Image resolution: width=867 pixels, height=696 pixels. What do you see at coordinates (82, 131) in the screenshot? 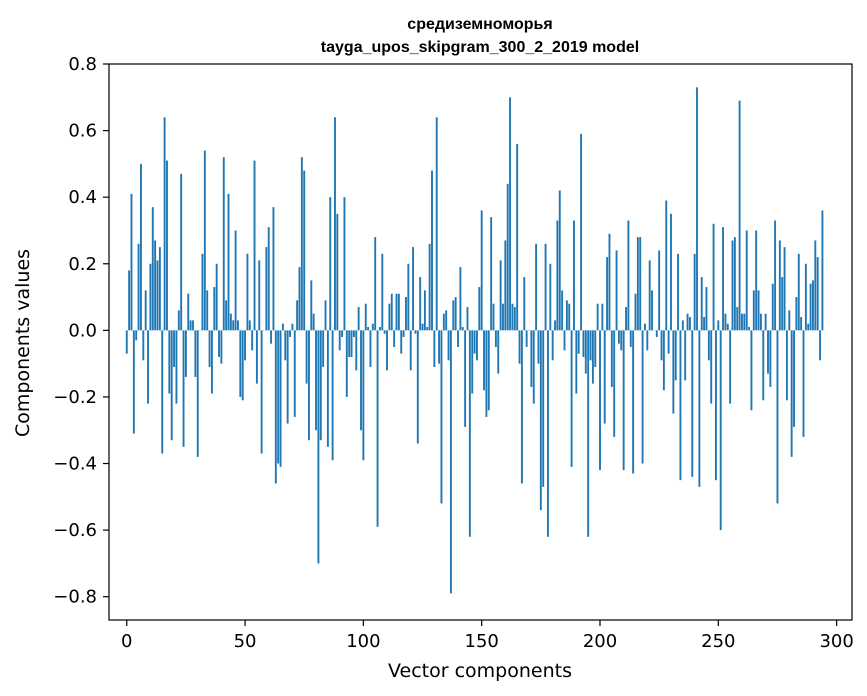
I see `y-tick-label: 0.6` at bounding box center [82, 131].